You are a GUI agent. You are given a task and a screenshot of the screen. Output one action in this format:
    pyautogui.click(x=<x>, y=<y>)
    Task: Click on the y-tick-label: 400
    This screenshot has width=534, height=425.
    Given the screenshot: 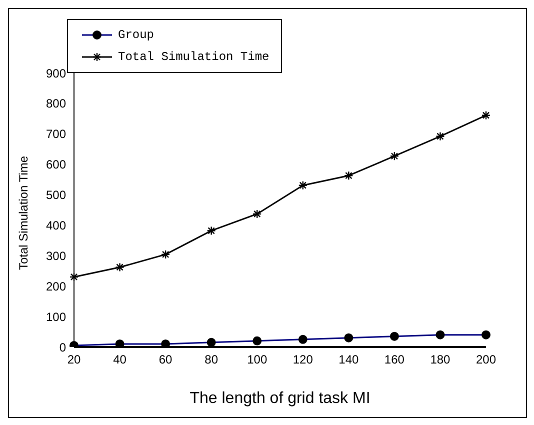 What is the action you would take?
    pyautogui.click(x=56, y=225)
    